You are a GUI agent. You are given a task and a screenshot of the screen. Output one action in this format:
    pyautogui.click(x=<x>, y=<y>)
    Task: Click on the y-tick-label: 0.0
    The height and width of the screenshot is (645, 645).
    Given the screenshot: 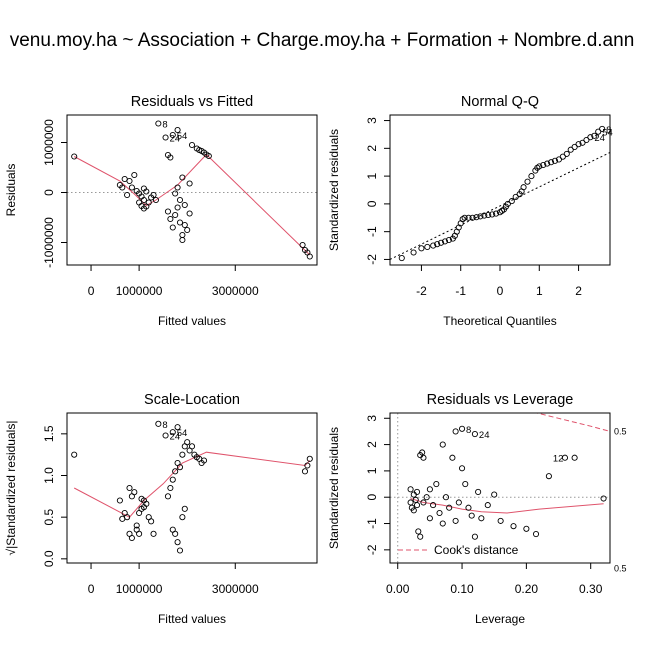 What is the action you would take?
    pyautogui.click(x=49, y=558)
    